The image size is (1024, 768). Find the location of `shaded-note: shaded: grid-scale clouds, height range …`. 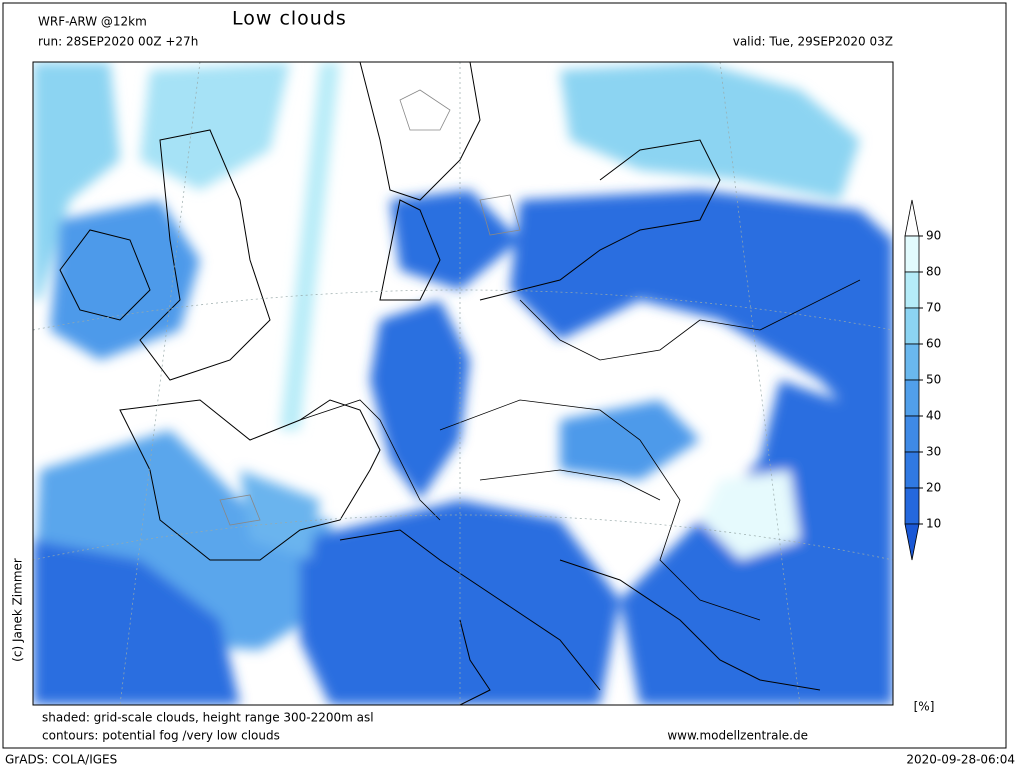

shaded-note: shaded: grid-scale clouds, height range … is located at coordinates (208, 718).